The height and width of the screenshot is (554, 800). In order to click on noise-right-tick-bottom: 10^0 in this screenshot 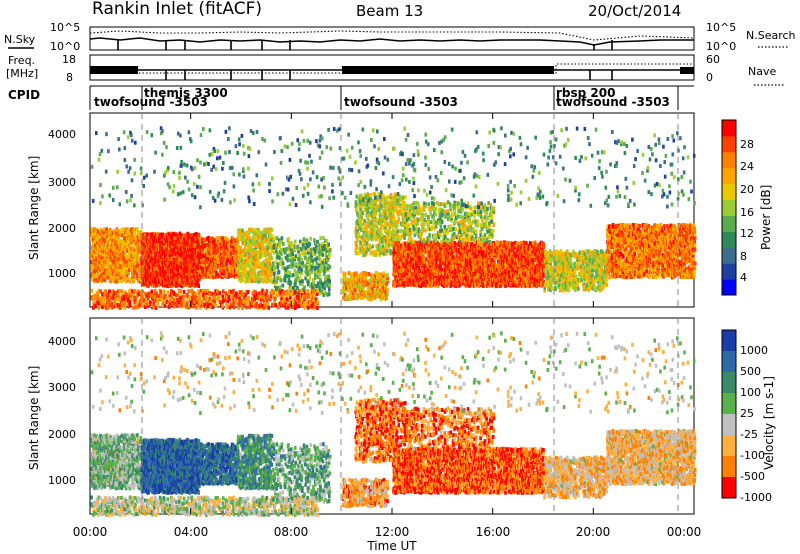, I will do `click(721, 46)`.